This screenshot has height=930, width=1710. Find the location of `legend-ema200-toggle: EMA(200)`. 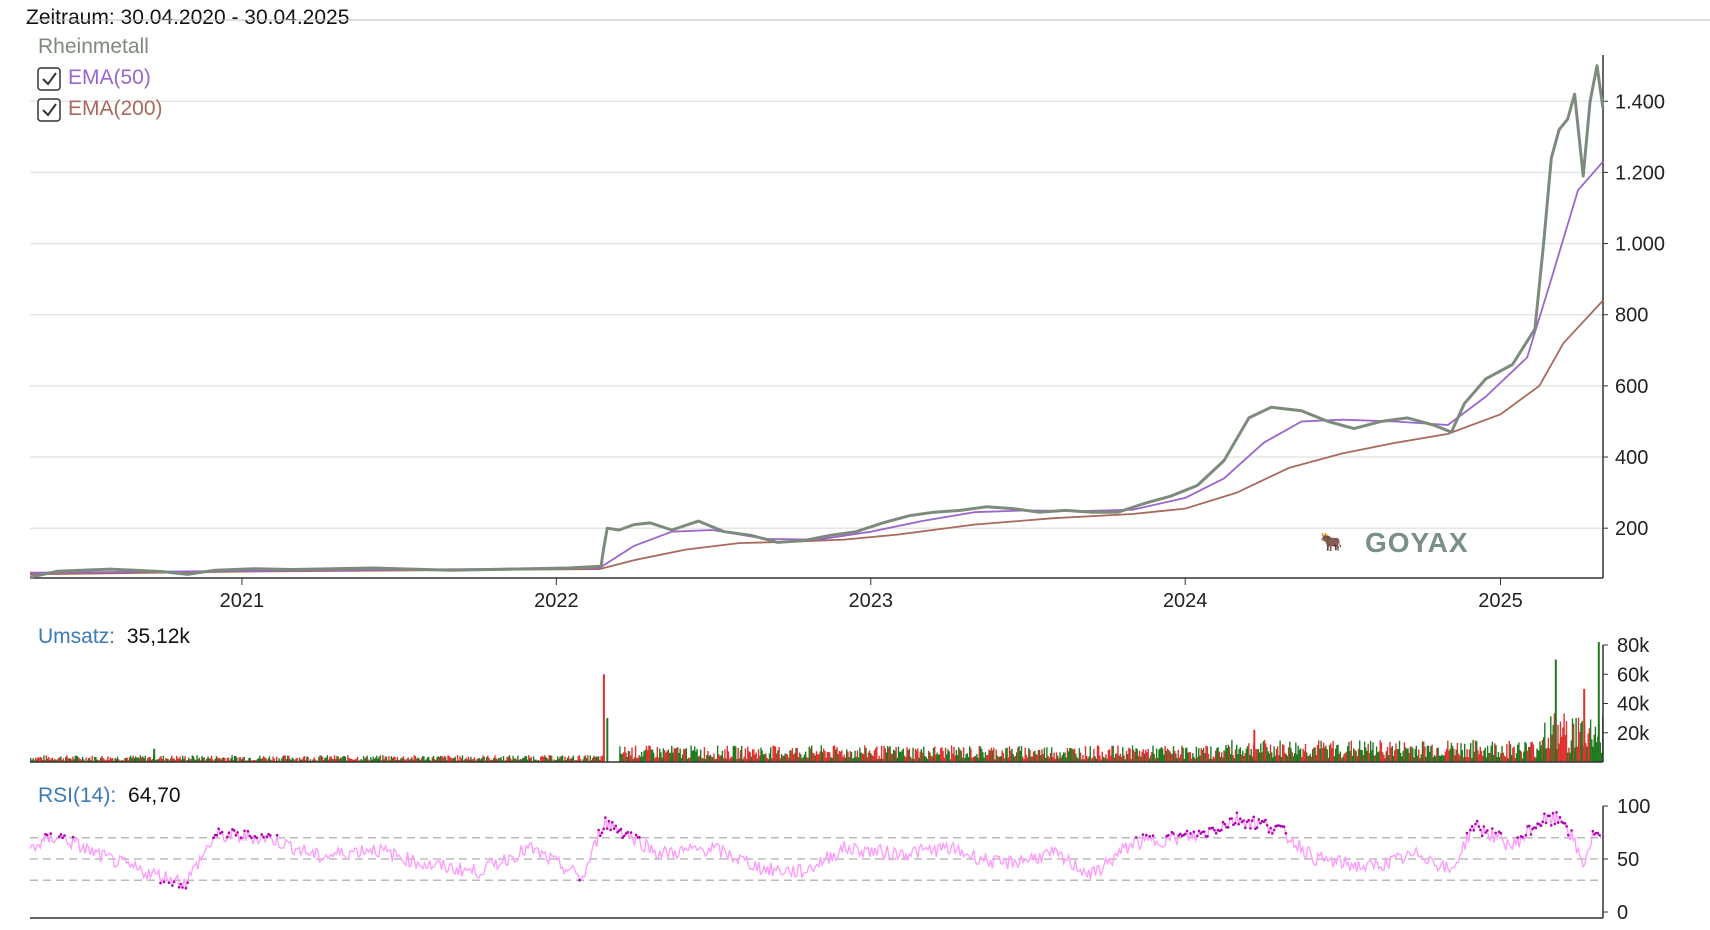

legend-ema200-toggle: EMA(200) is located at coordinates (100, 109).